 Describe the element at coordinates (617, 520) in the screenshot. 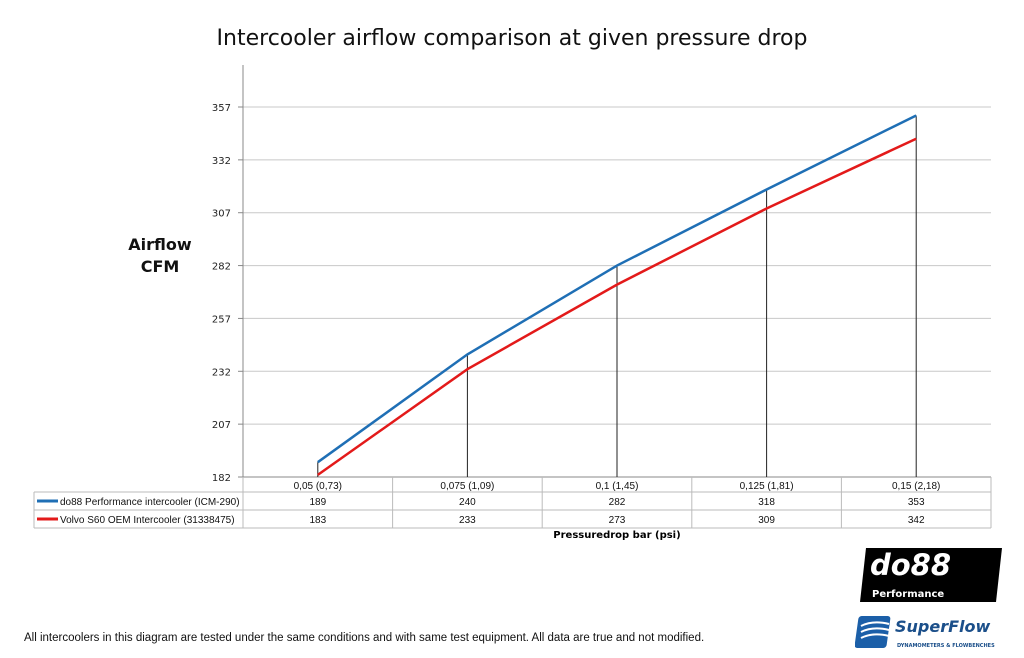

I see `table-value: 273` at that location.